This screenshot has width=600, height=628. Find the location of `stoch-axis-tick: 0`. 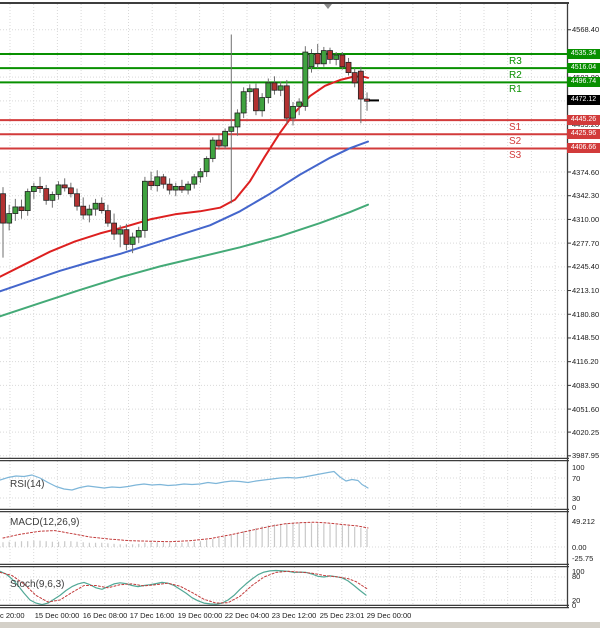

stoch-axis-tick: 0 is located at coordinates (574, 605).